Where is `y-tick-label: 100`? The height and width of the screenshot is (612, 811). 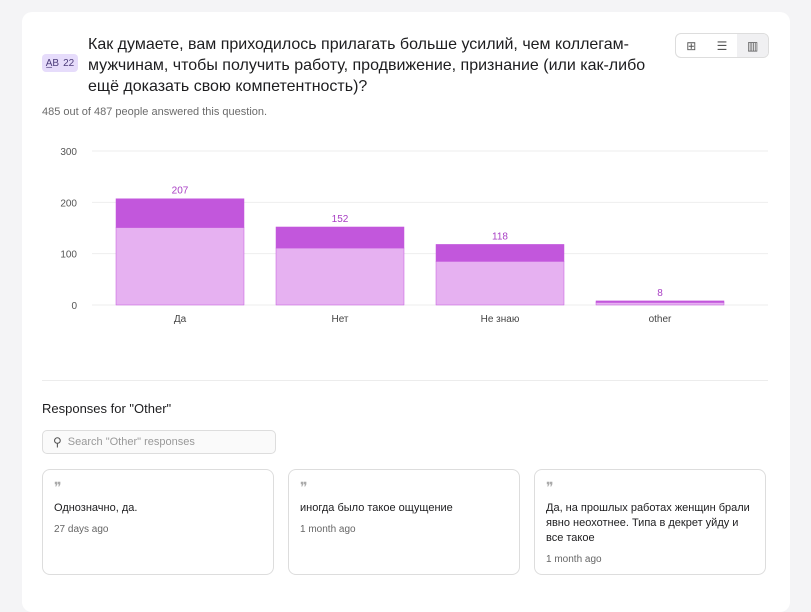 y-tick-label: 100 is located at coordinates (68, 255).